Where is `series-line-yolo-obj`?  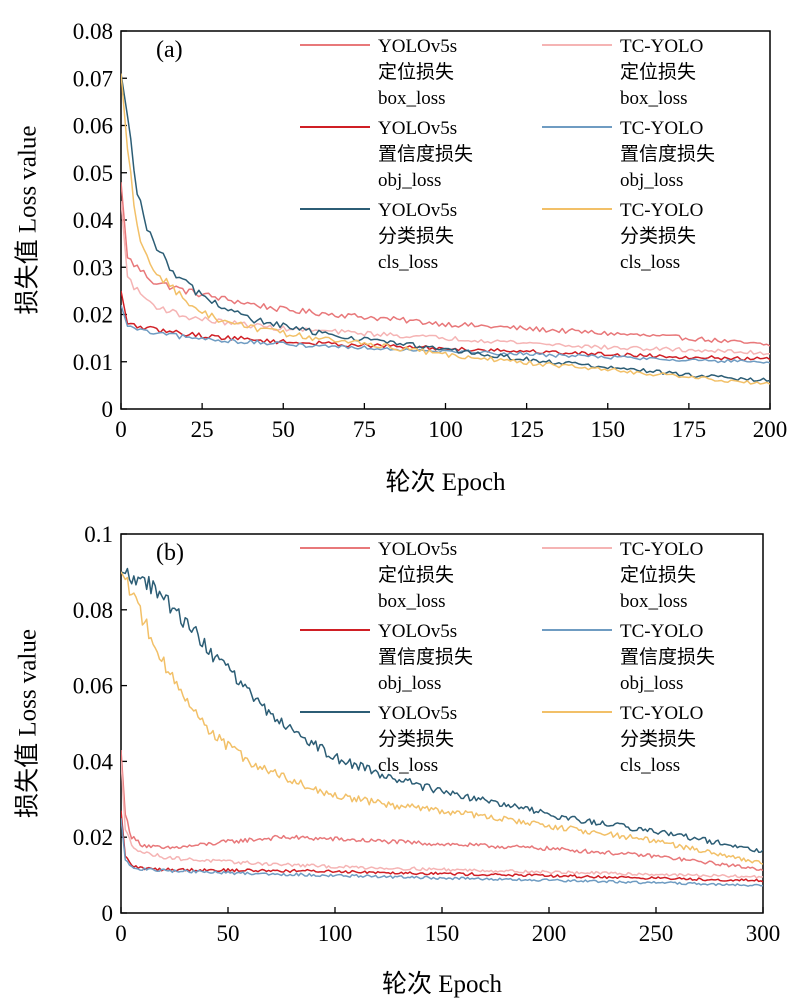 series-line-yolo-obj is located at coordinates (442, 846).